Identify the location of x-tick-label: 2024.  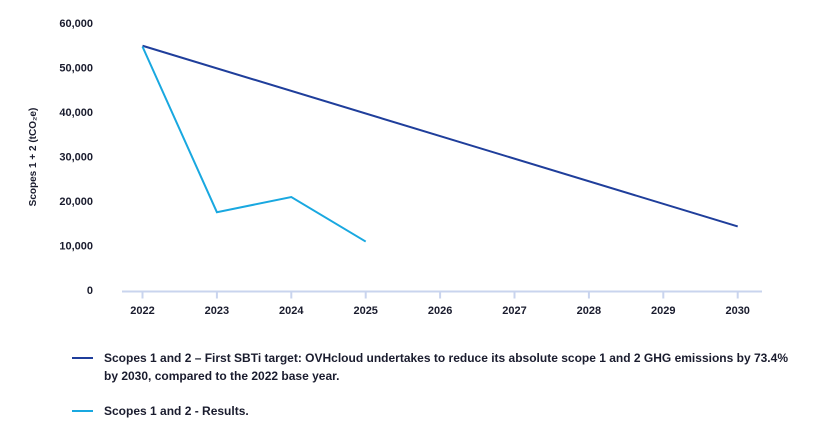
(291, 311).